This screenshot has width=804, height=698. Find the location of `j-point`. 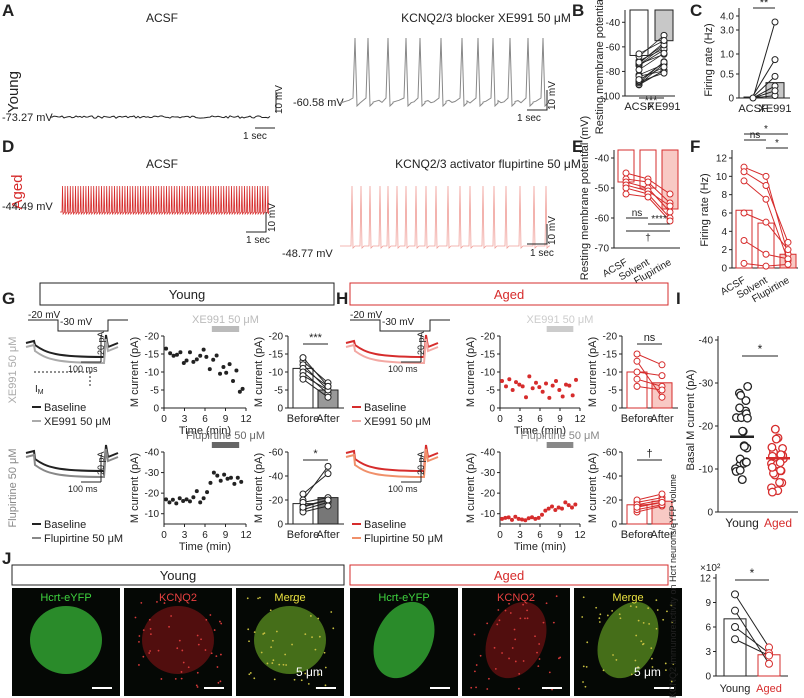

j-point is located at coordinates (735, 610).